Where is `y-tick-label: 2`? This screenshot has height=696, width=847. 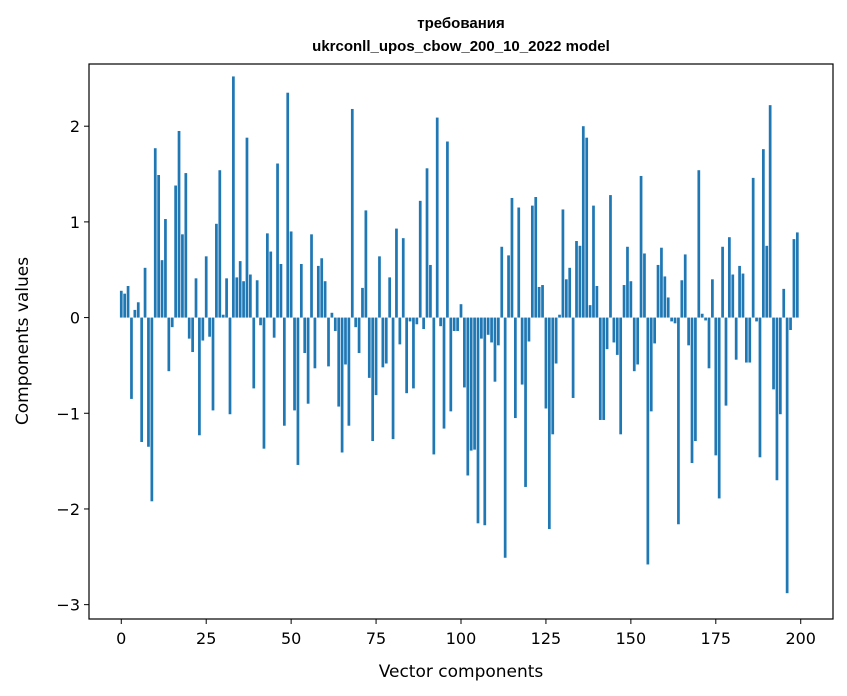
y-tick-label: 2 is located at coordinates (75, 126).